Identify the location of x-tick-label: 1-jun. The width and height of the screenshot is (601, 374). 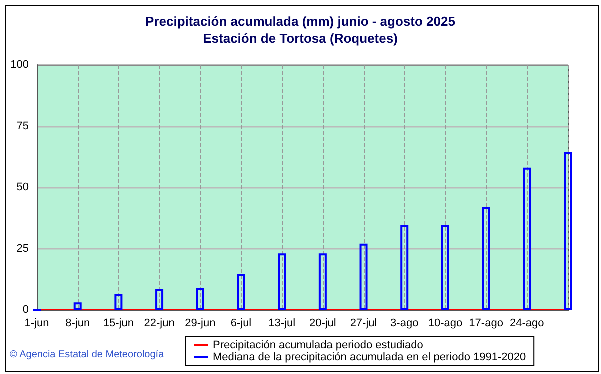
(37, 324).